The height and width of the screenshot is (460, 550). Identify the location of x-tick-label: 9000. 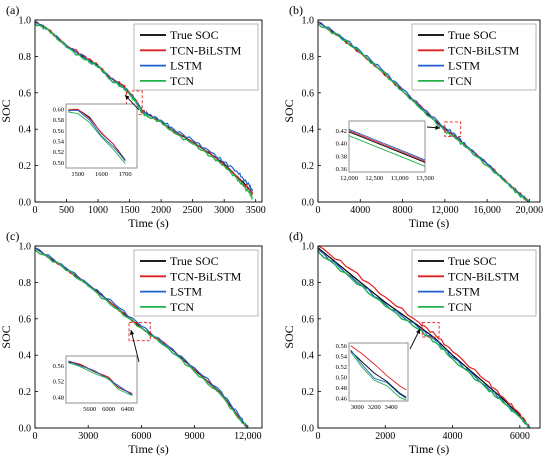
(195, 436).